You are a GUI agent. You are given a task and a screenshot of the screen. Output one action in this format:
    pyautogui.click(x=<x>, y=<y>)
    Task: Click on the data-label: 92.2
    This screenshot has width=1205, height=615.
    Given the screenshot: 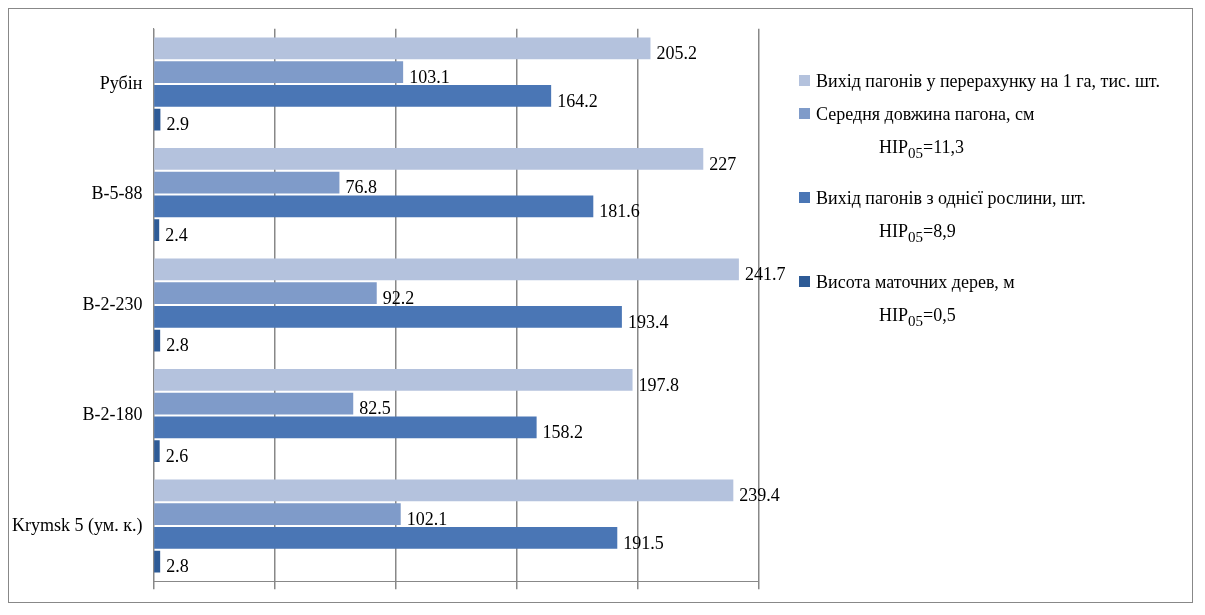 What is the action you would take?
    pyautogui.click(x=398, y=297)
    